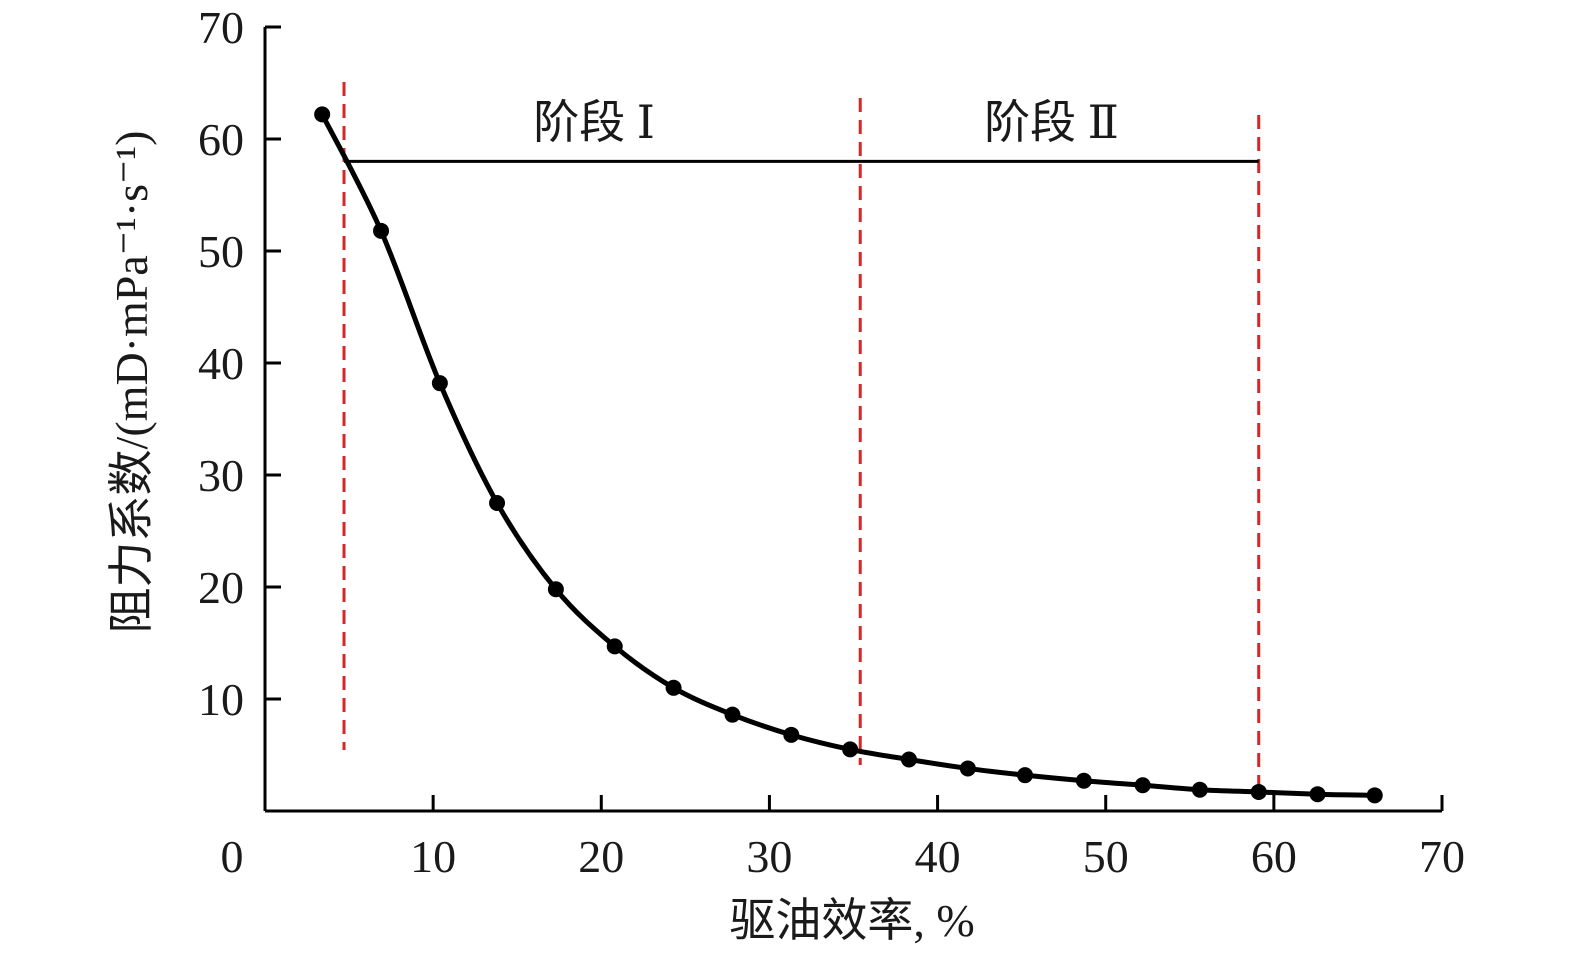 The image size is (1575, 957). What do you see at coordinates (221, 27) in the screenshot?
I see `y-tick-label: 70` at bounding box center [221, 27].